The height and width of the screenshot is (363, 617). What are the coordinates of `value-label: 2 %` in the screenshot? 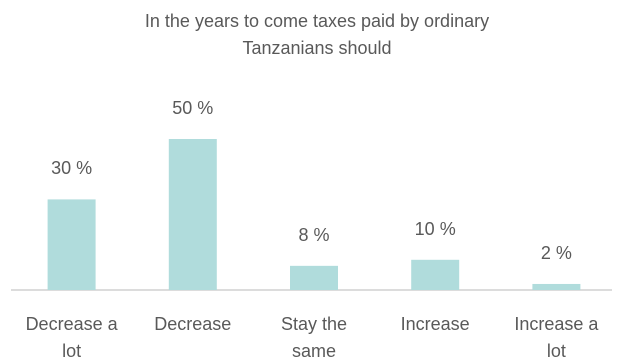 It's located at (556, 252).